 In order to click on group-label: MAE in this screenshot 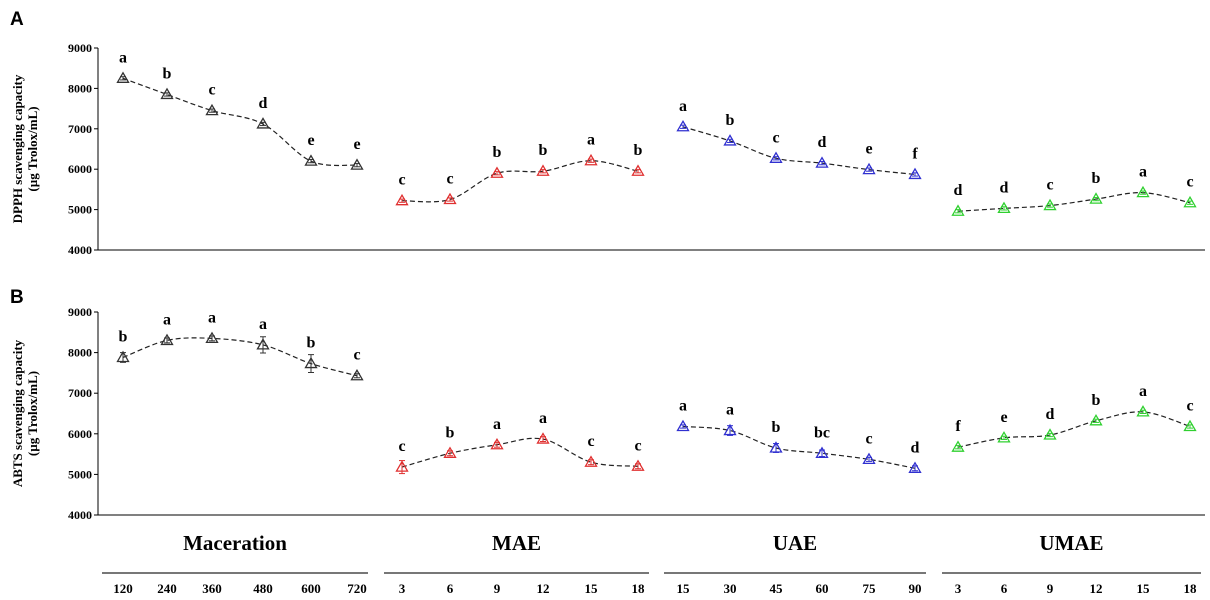, I will do `click(516, 543)`.